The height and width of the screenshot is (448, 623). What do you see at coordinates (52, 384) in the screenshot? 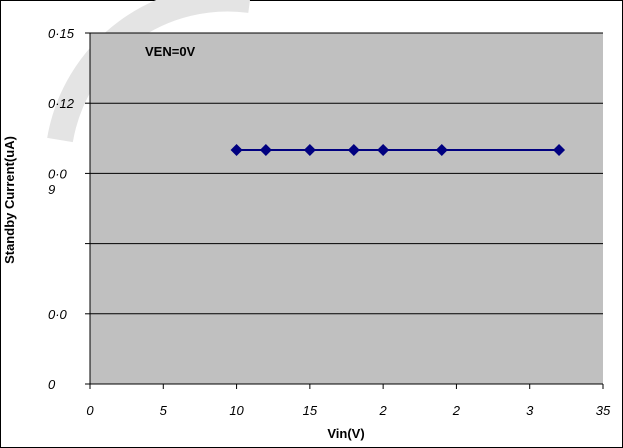
I see `y-tick-label: 0` at bounding box center [52, 384].